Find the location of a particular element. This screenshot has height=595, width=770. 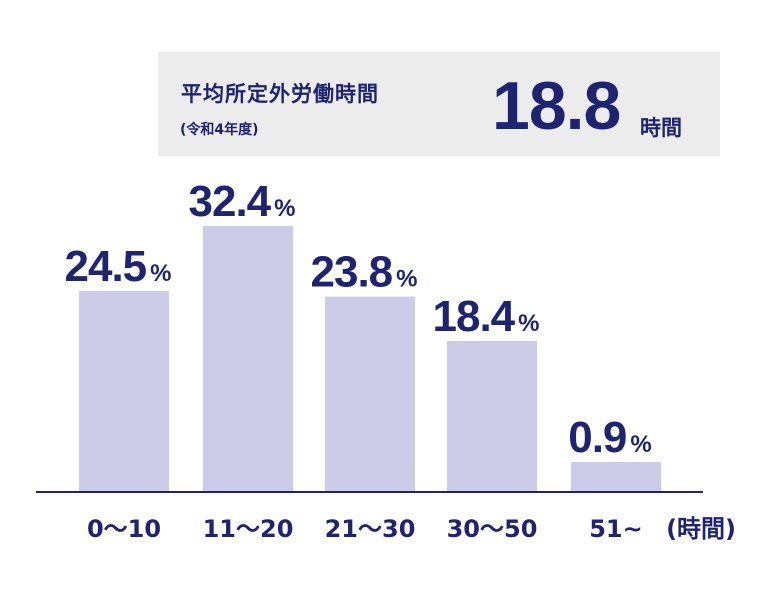

category-label-1: 0〜10 is located at coordinates (124, 529).